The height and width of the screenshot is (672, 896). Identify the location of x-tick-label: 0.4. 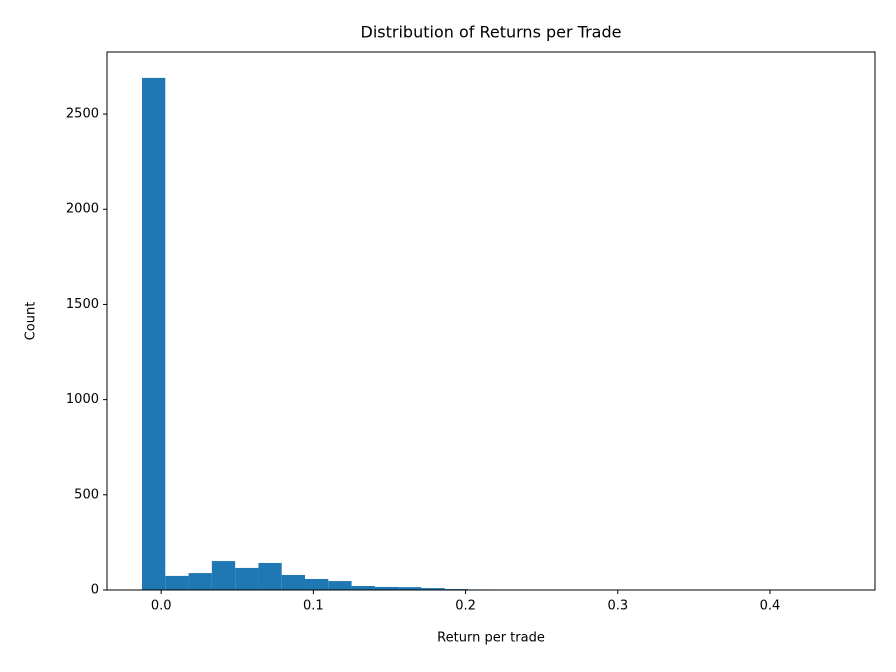
(770, 606).